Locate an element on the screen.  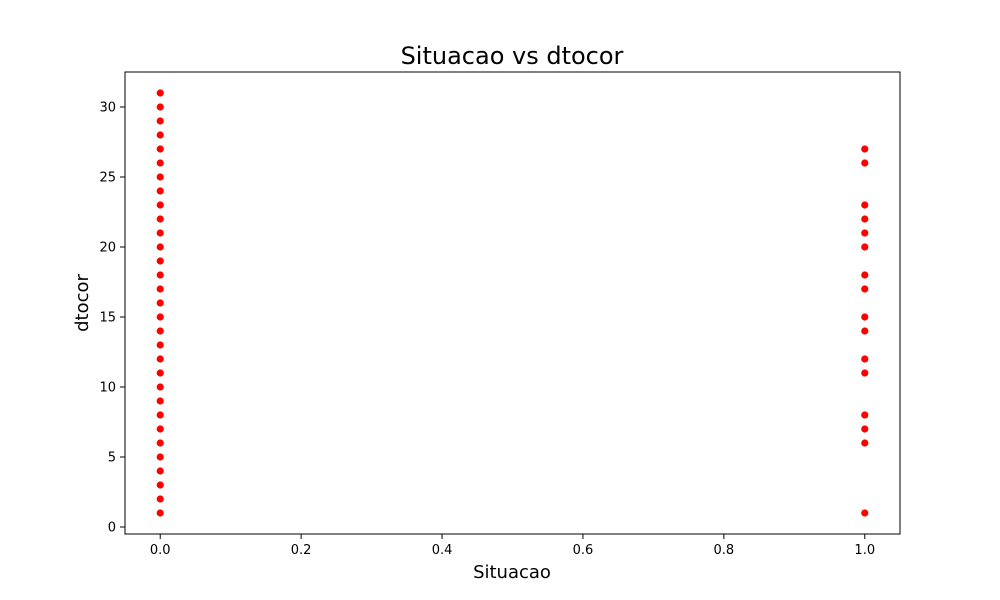
x-tick-label: 0.4 is located at coordinates (442, 550).